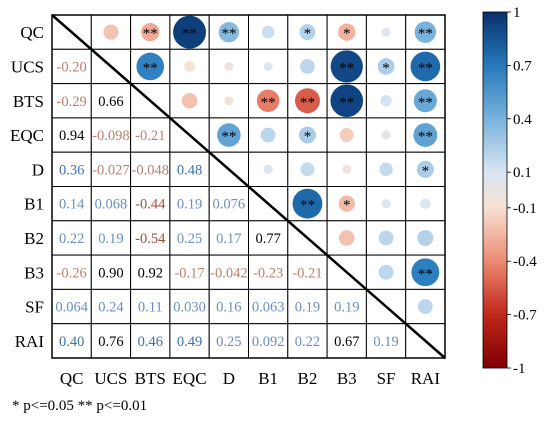 The width and height of the screenshot is (550, 426). I want to click on column-label: B2, so click(308, 378).